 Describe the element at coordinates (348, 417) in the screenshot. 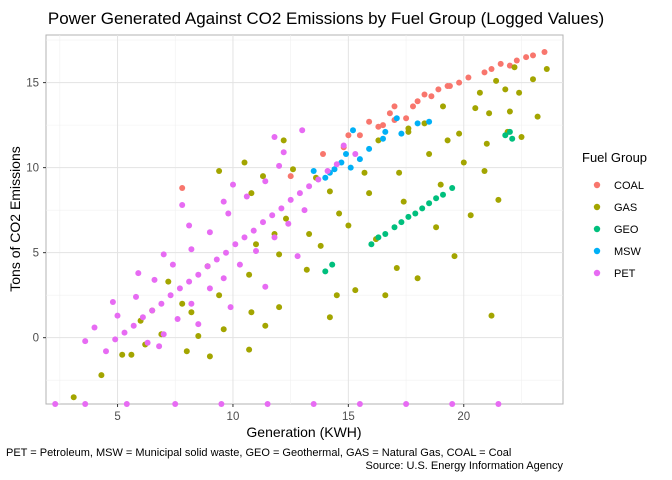

I see `x-tick-label: 15` at that location.